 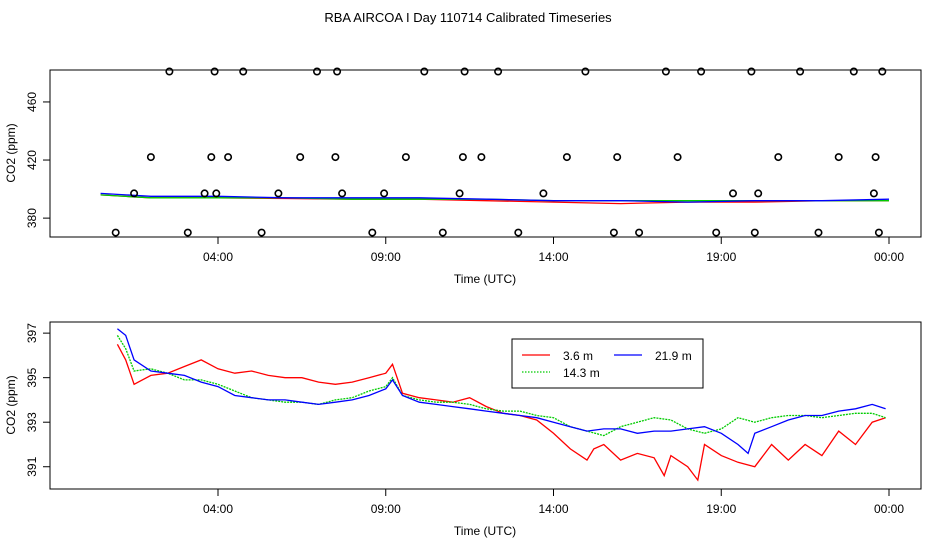 I want to click on top-y-axis-label: CO2 (ppm), so click(x=11, y=152).